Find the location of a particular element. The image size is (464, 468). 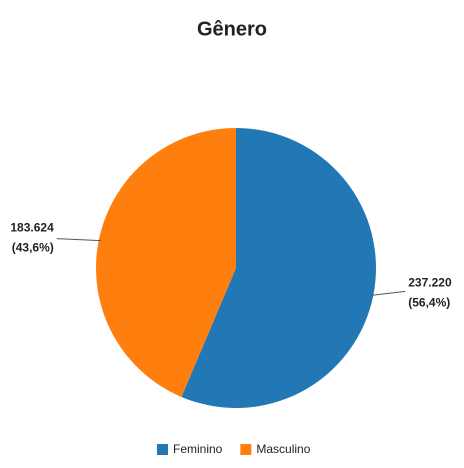

legend-label: Masculino is located at coordinates (283, 449).